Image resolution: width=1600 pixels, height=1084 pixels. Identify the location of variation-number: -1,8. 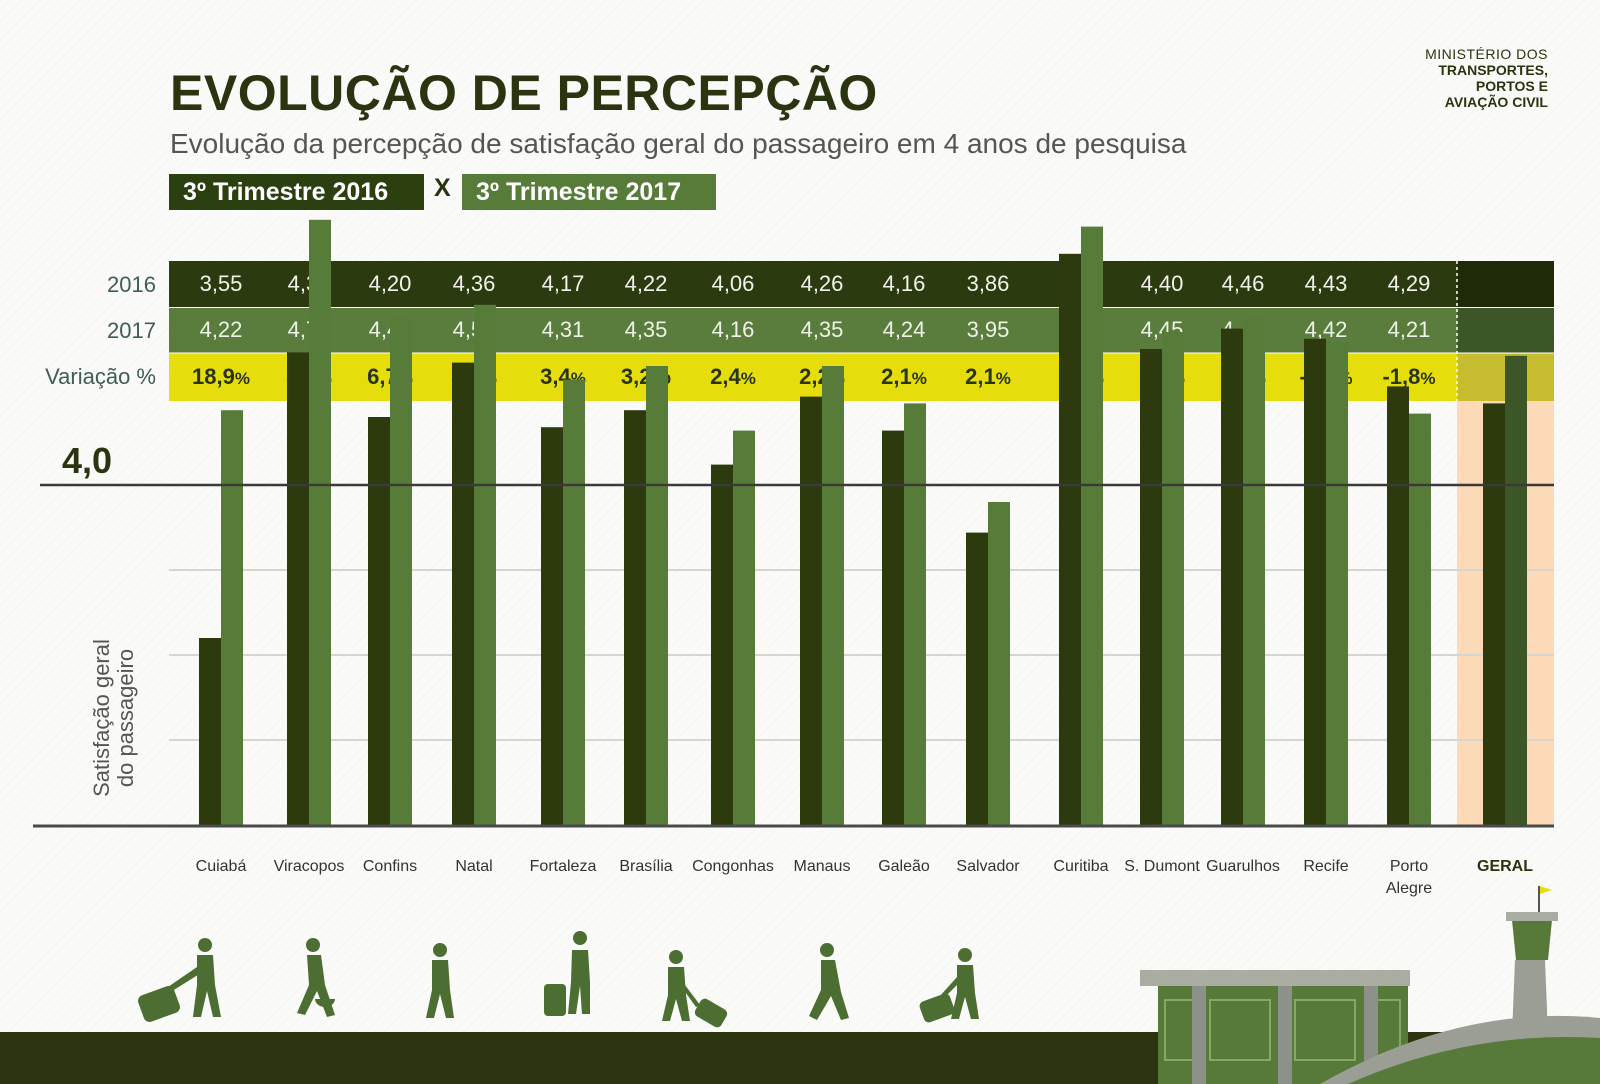
(1401, 376).